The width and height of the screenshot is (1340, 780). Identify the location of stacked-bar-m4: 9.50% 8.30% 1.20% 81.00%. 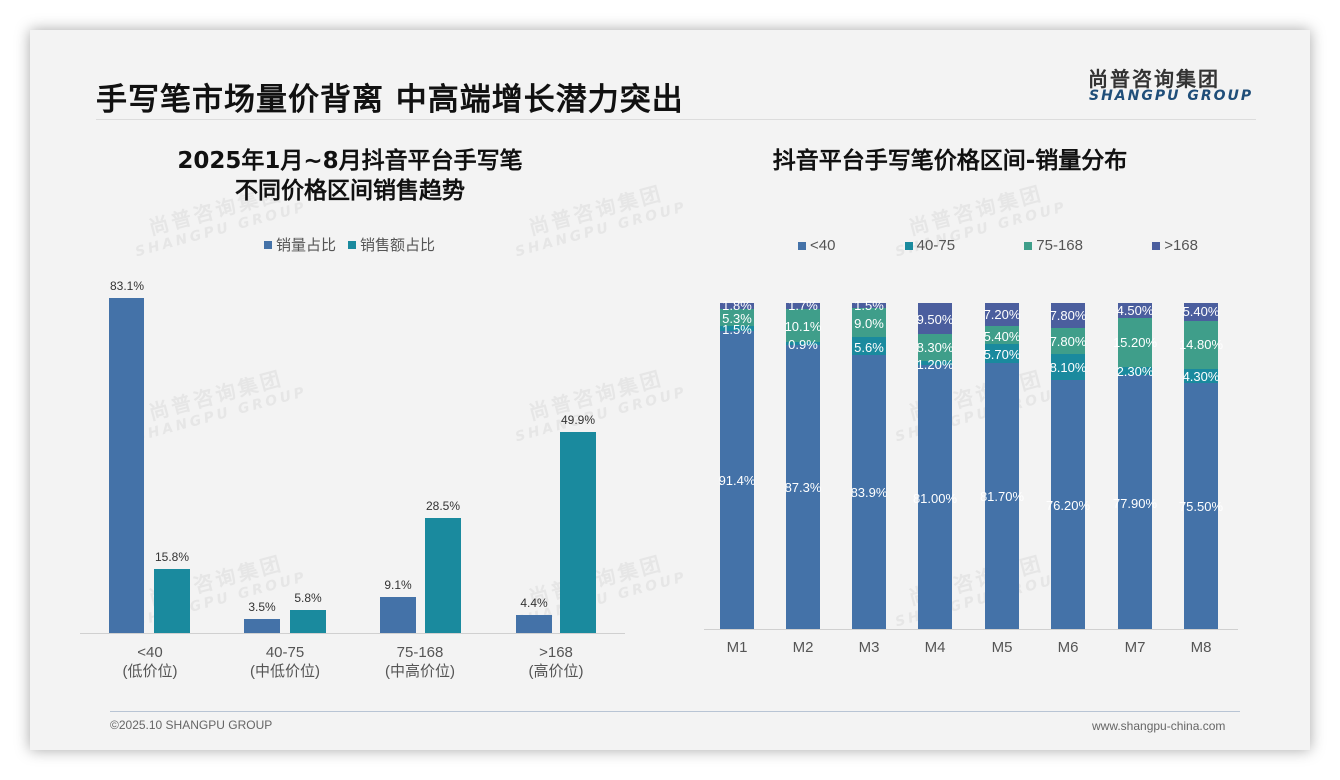
(935, 466).